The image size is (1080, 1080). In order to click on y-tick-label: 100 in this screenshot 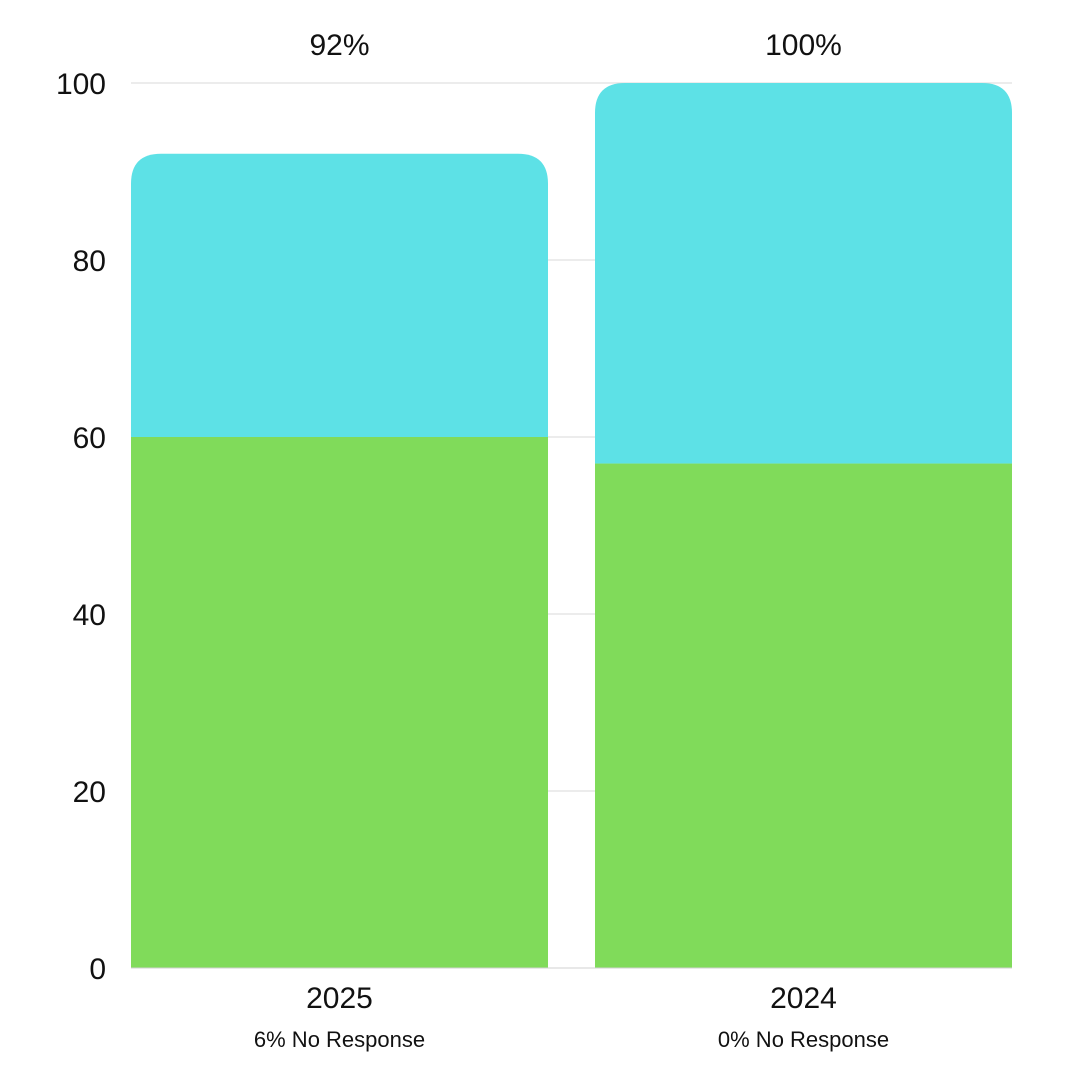, I will do `click(81, 84)`.